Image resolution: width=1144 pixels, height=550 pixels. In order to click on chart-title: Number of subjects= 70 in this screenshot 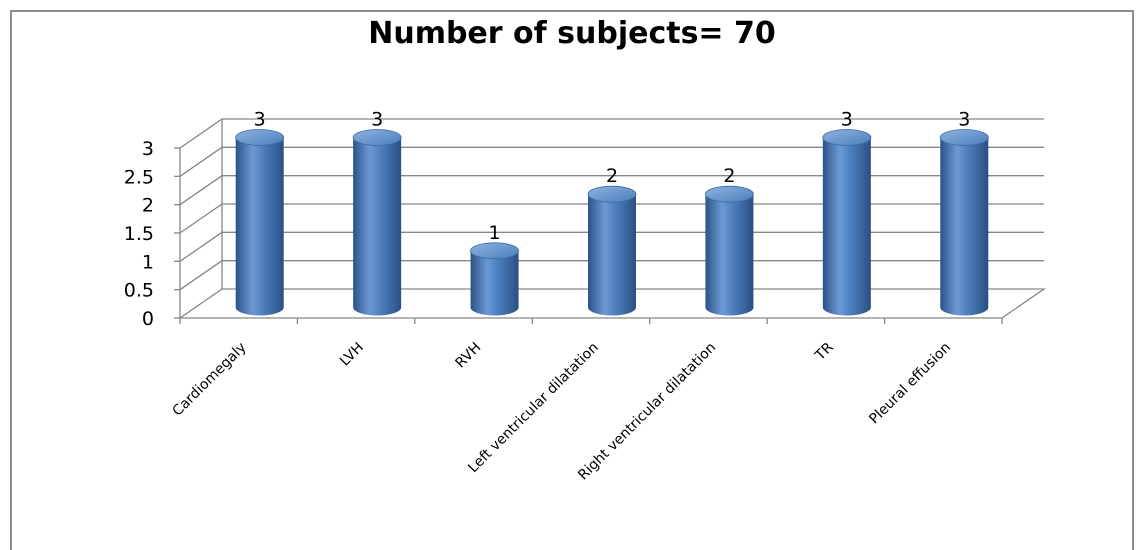, I will do `click(572, 33)`.